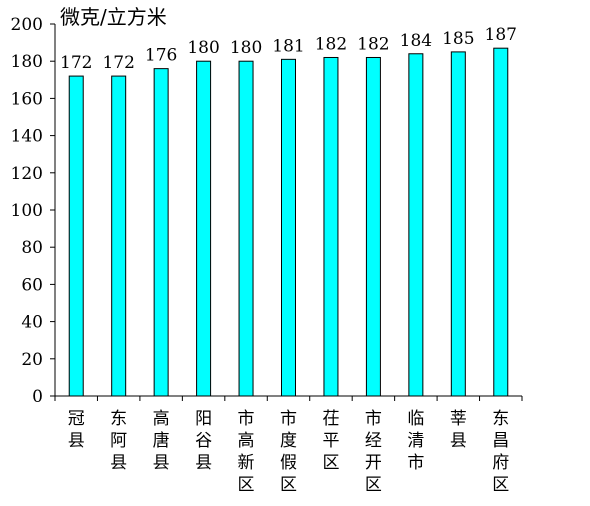  Describe the element at coordinates (161, 56) in the screenshot. I see `data-label: 176` at that location.